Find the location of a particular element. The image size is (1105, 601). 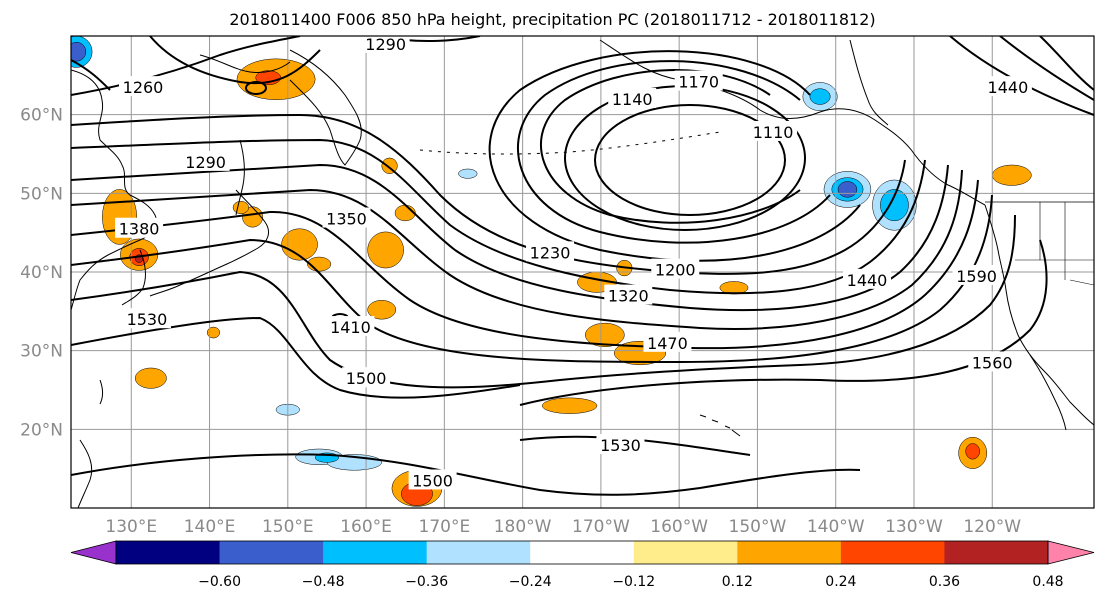

lon-tick-label: 140°E is located at coordinates (210, 527).